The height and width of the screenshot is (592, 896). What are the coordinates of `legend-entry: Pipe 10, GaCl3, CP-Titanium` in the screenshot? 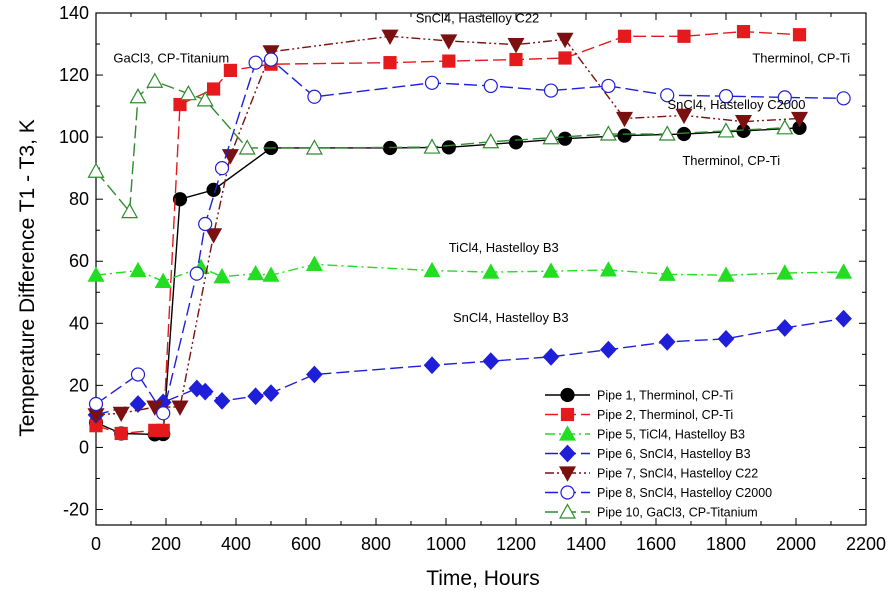 It's located at (651, 511).